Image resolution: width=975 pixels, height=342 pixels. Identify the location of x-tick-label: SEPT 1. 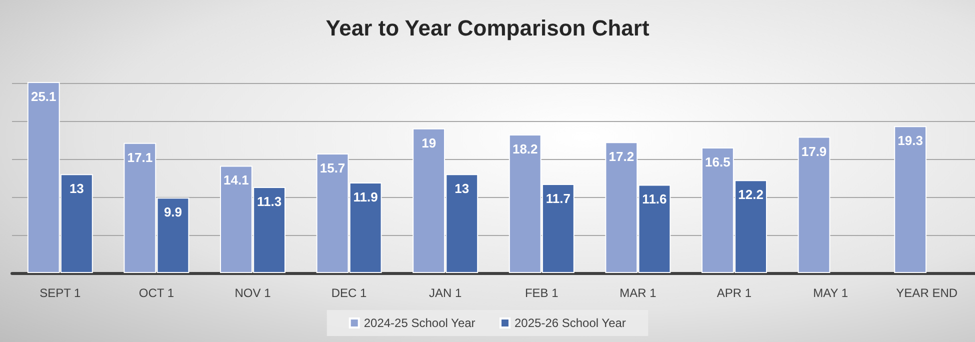
(61, 293).